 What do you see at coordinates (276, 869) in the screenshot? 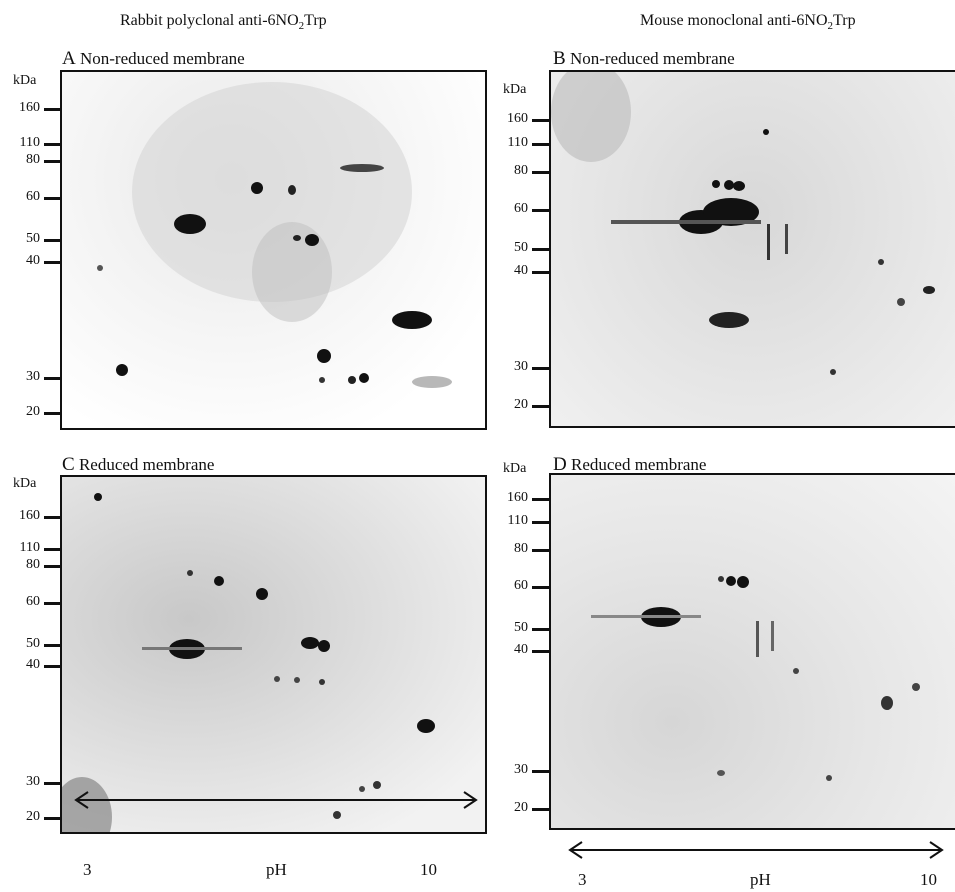
I see `ph-left-label: pH` at bounding box center [276, 869].